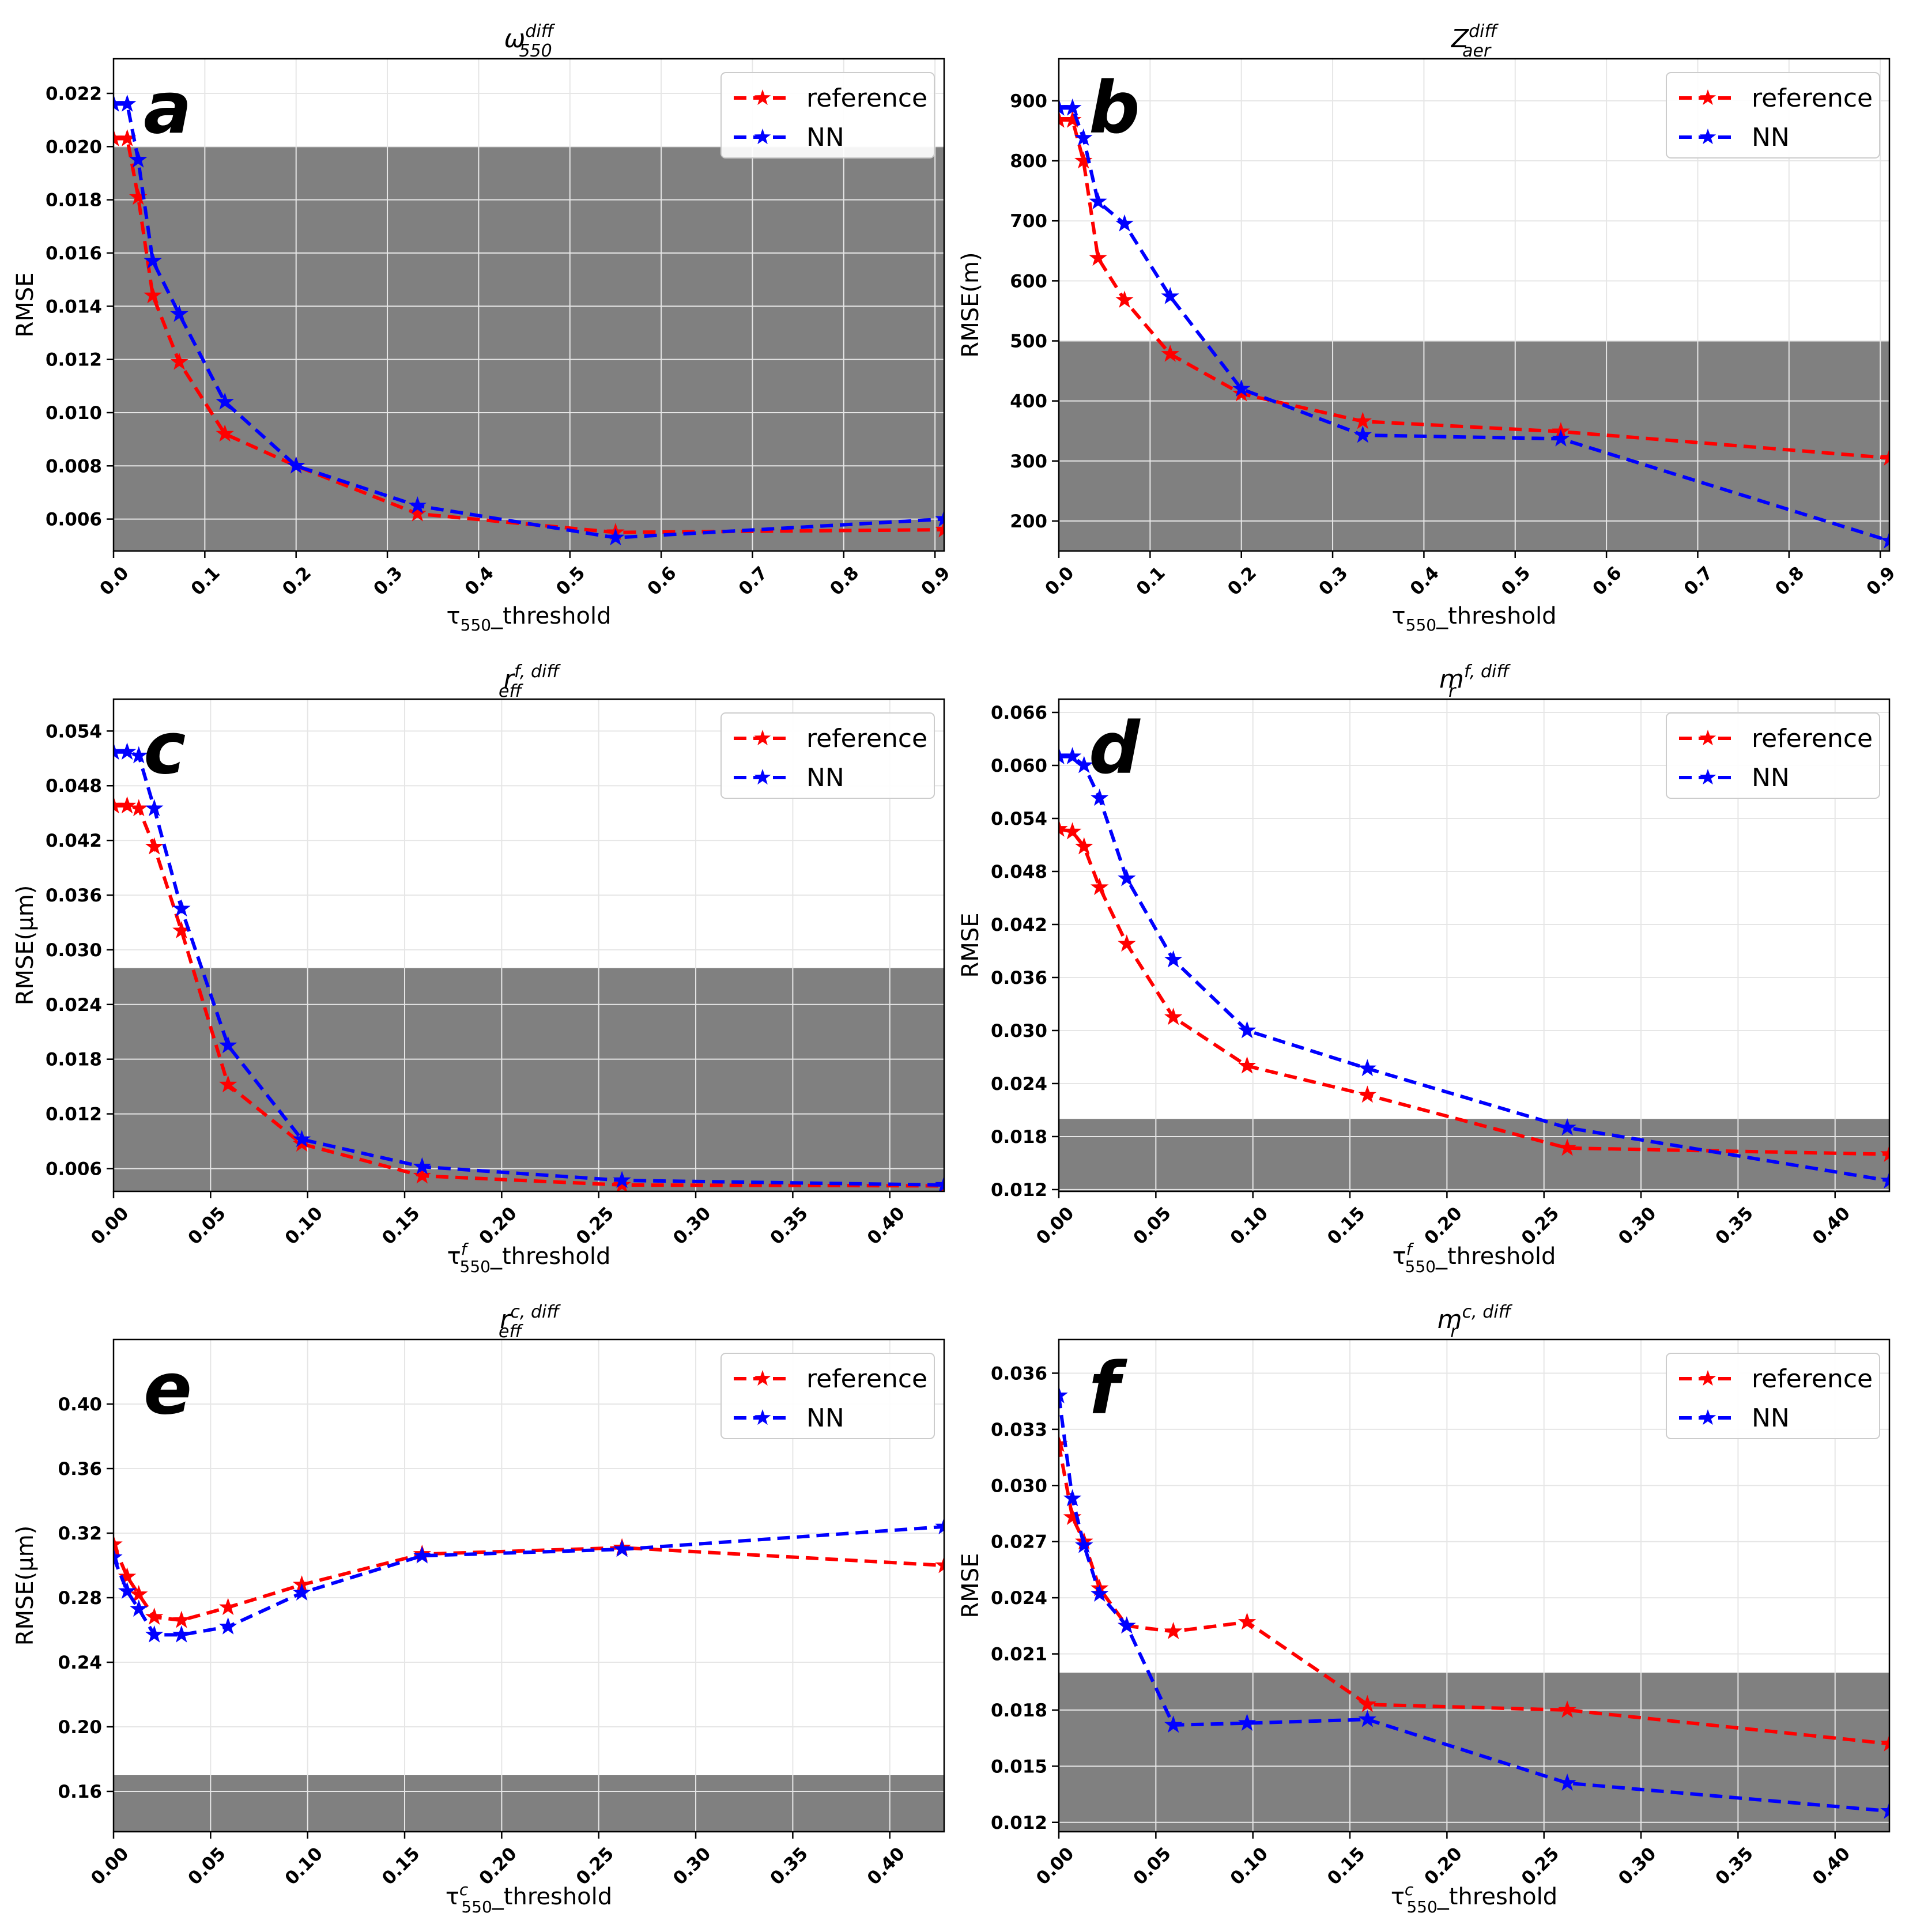 Image resolution: width=1909 pixels, height=1932 pixels. I want to click on x-tick-label: 0.4, so click(1424, 581).